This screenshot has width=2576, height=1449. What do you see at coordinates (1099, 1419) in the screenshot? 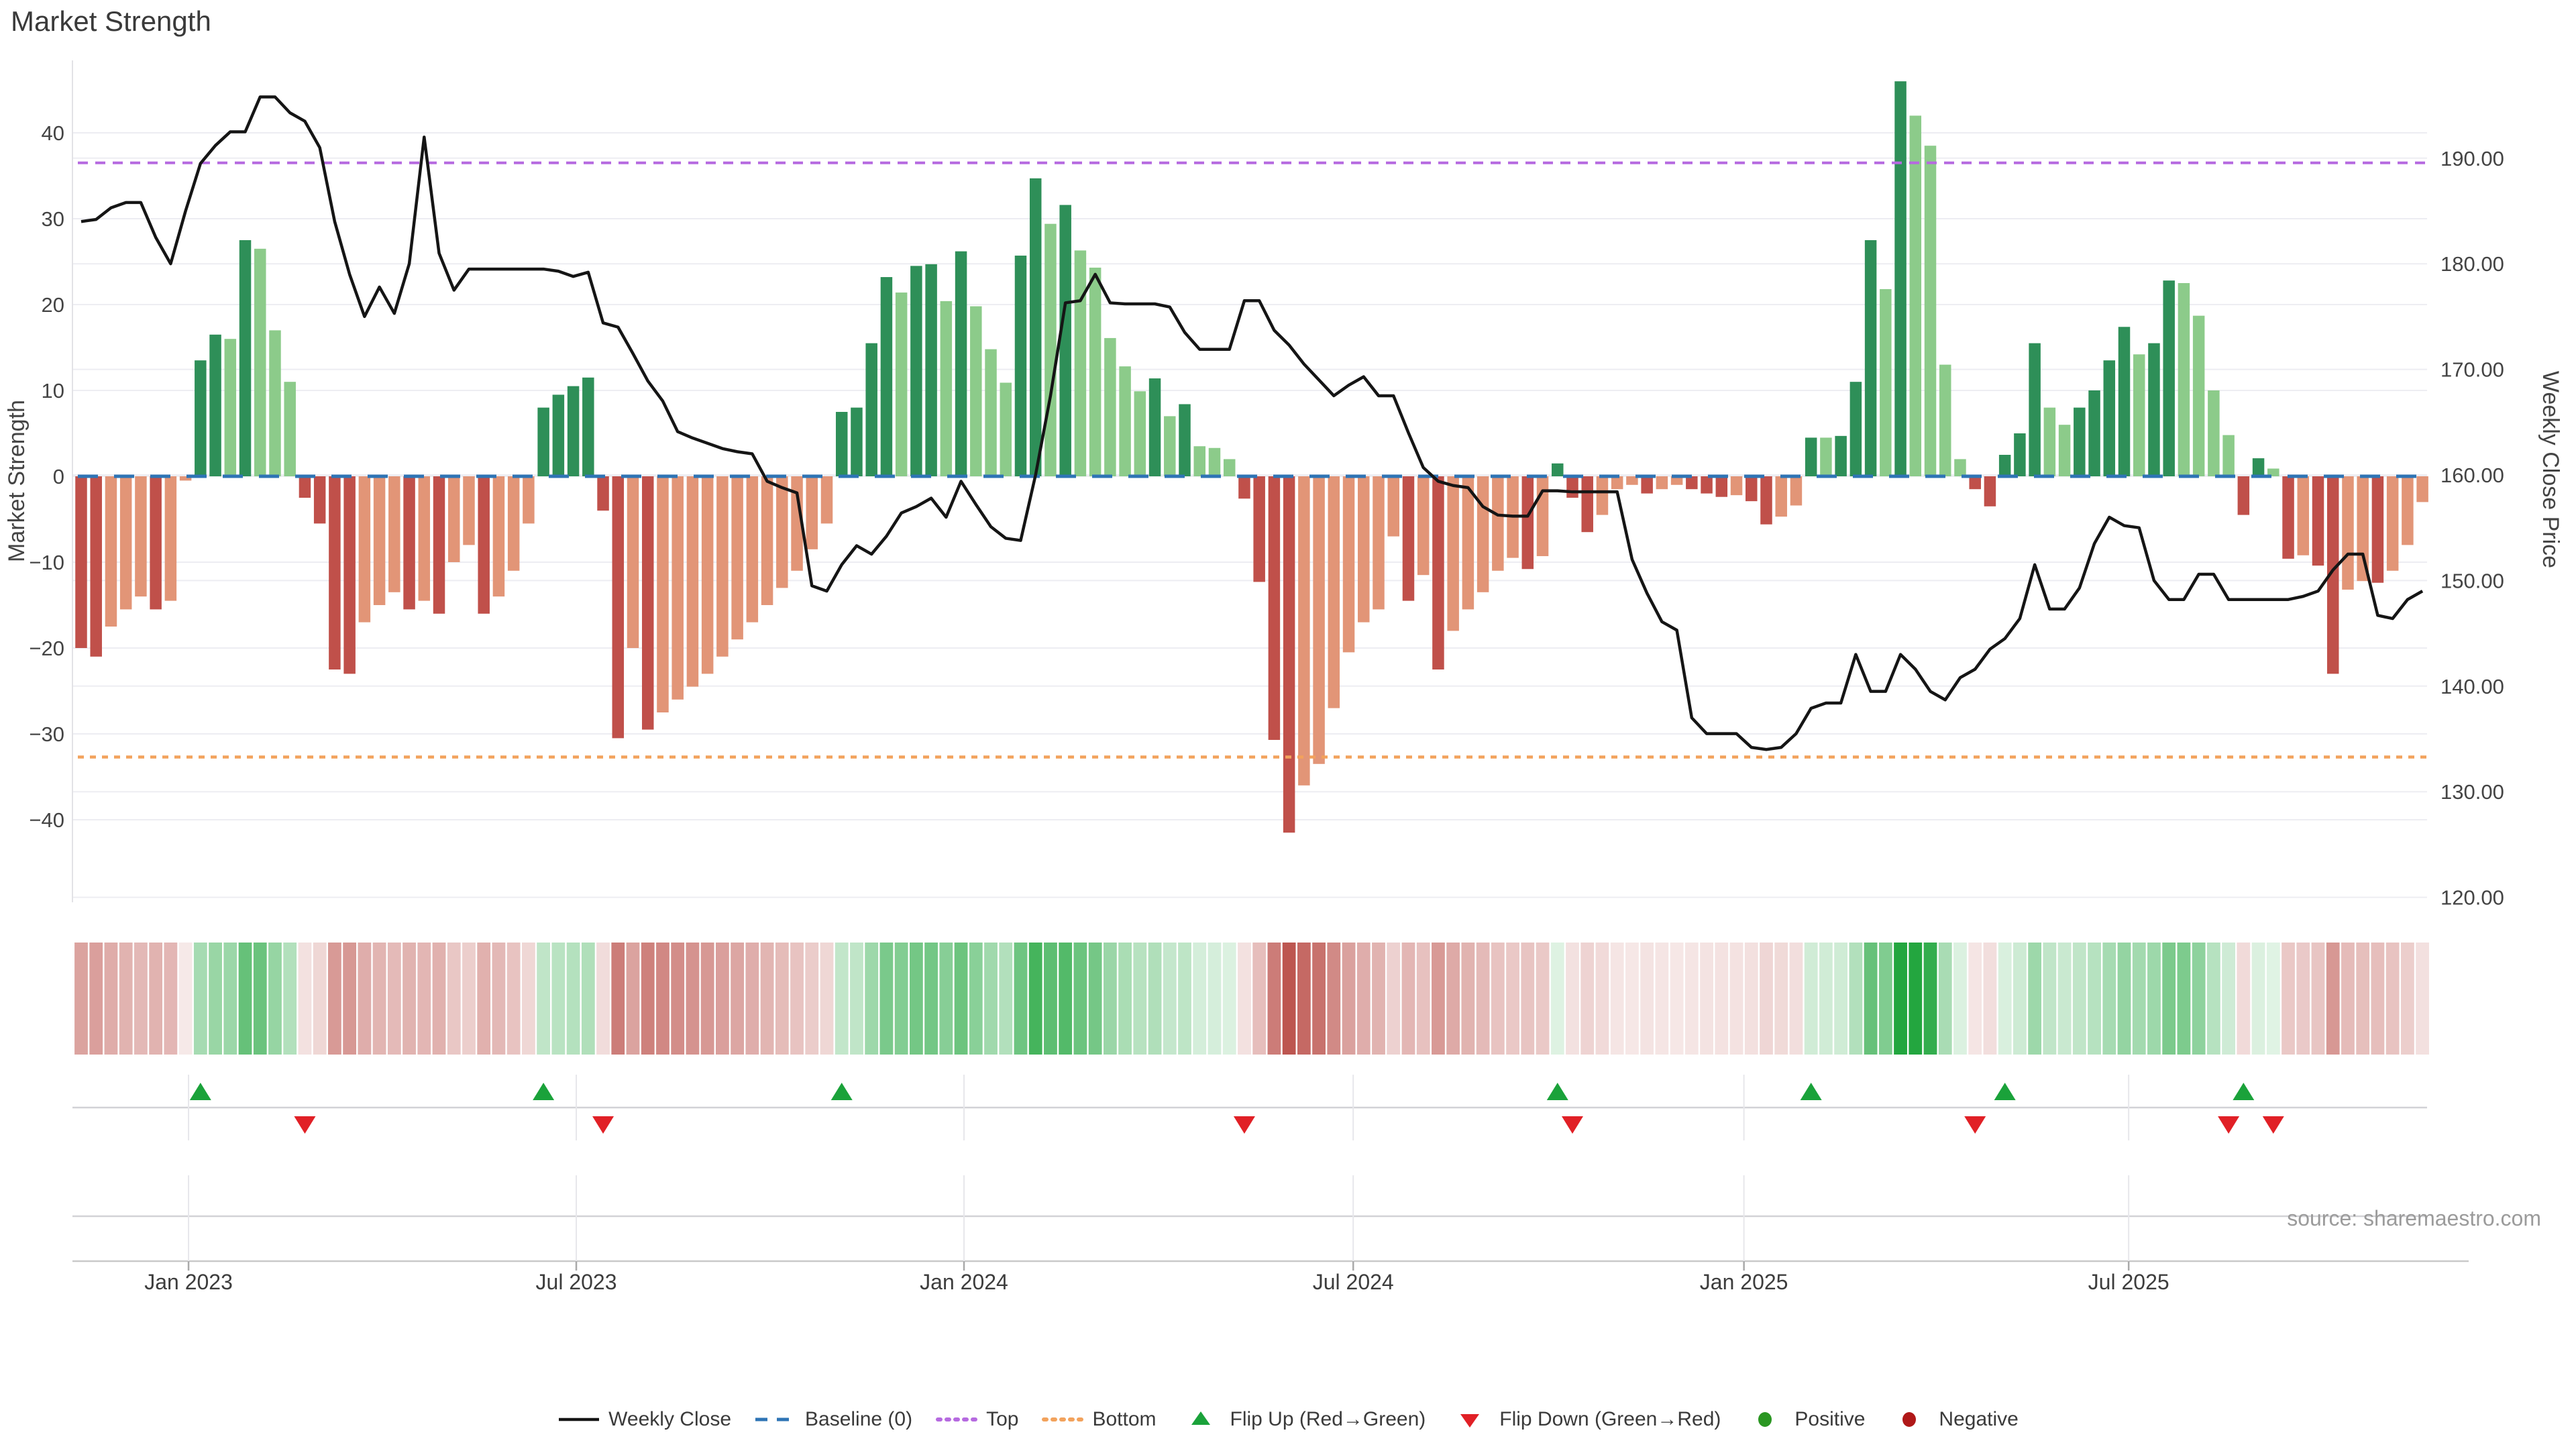
I see `legend-item: Bottom` at bounding box center [1099, 1419].